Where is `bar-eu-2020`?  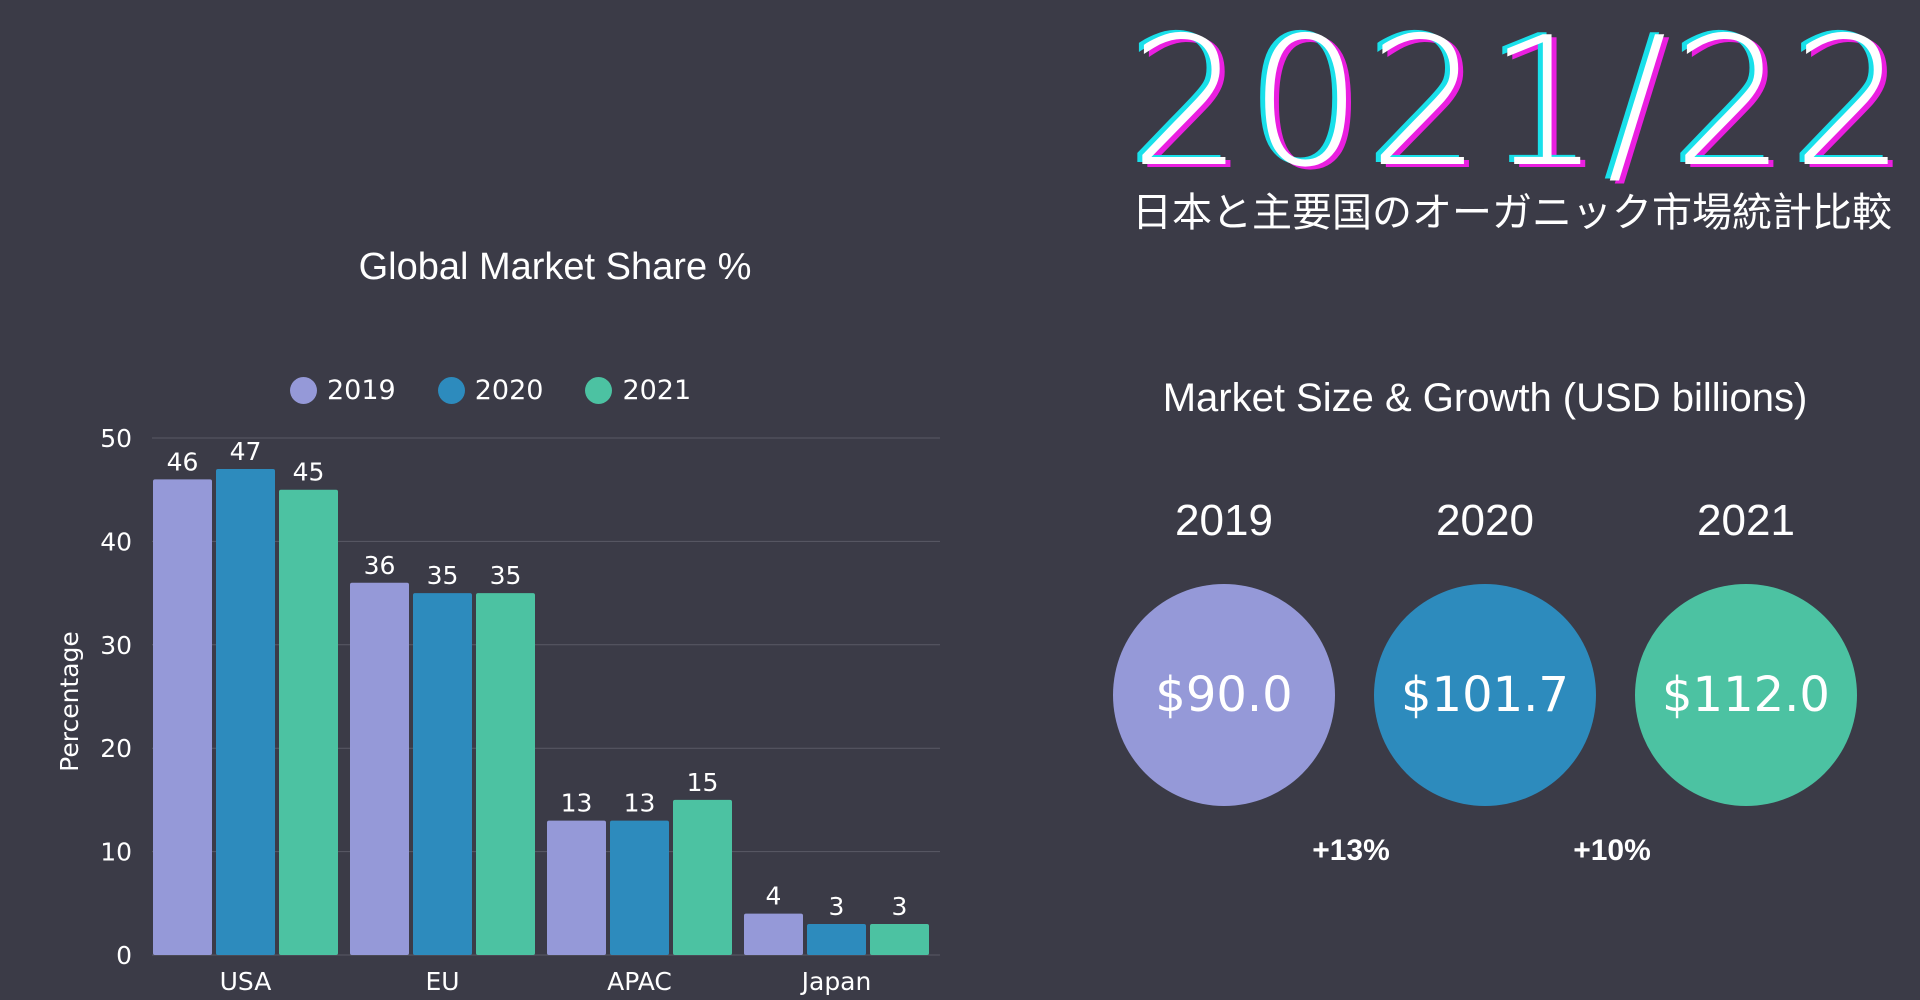 bar-eu-2020 is located at coordinates (442, 774).